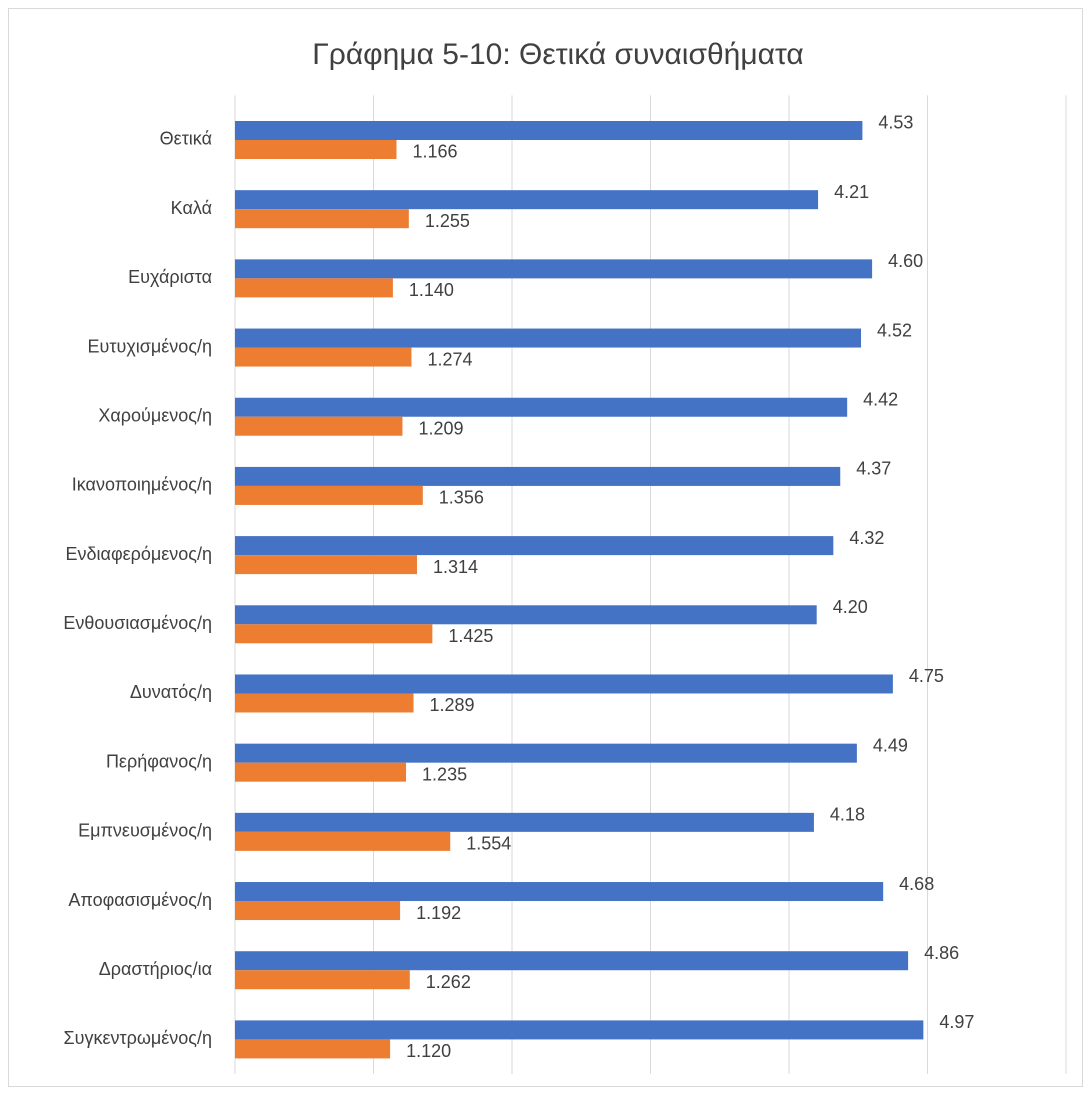  What do you see at coordinates (455, 567) in the screenshot?
I see `data-label: 1.314` at bounding box center [455, 567].